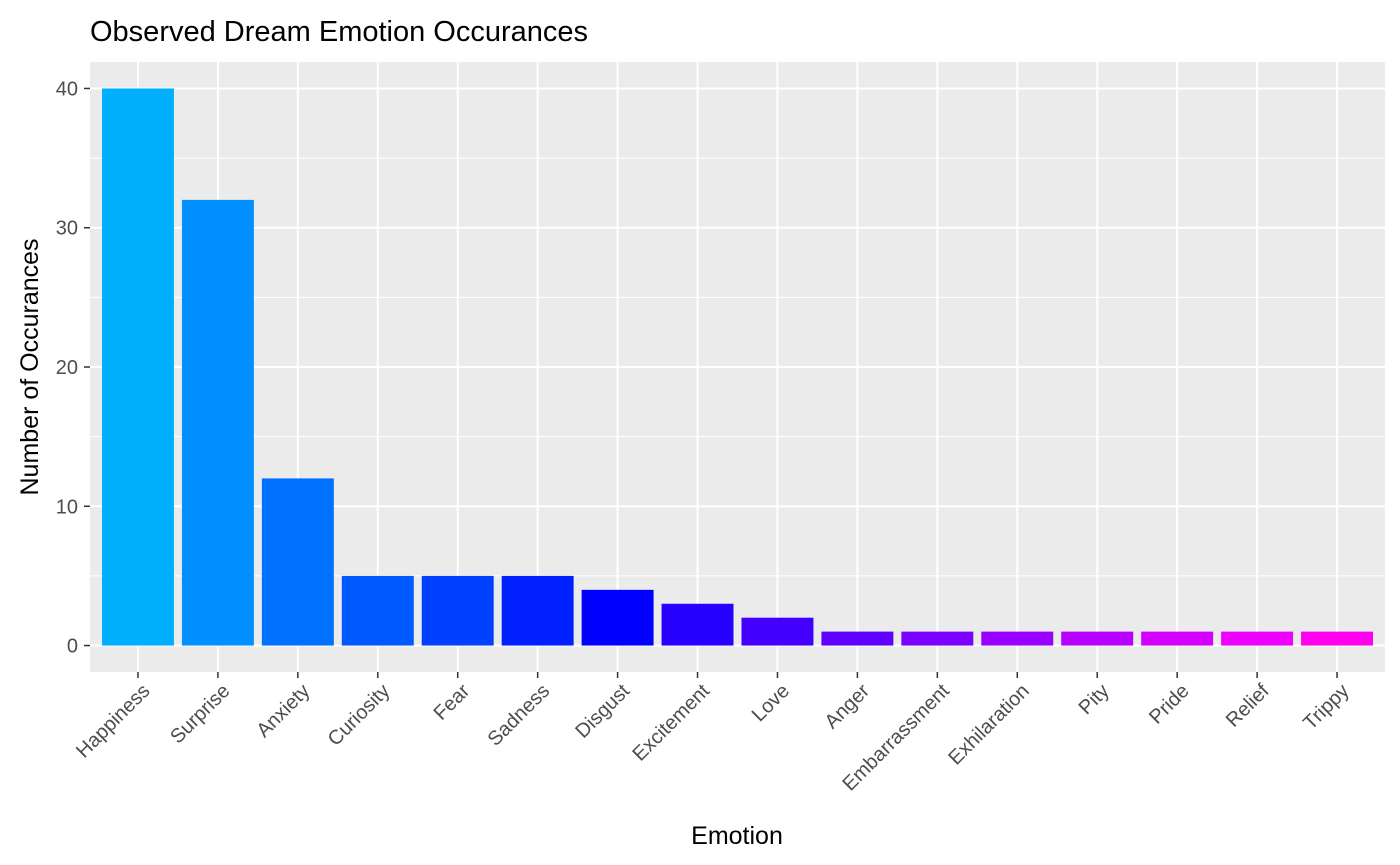 Image resolution: width=1400 pixels, height=865 pixels. What do you see at coordinates (452, 702) in the screenshot?
I see `x-tick-label: Fear` at bounding box center [452, 702].